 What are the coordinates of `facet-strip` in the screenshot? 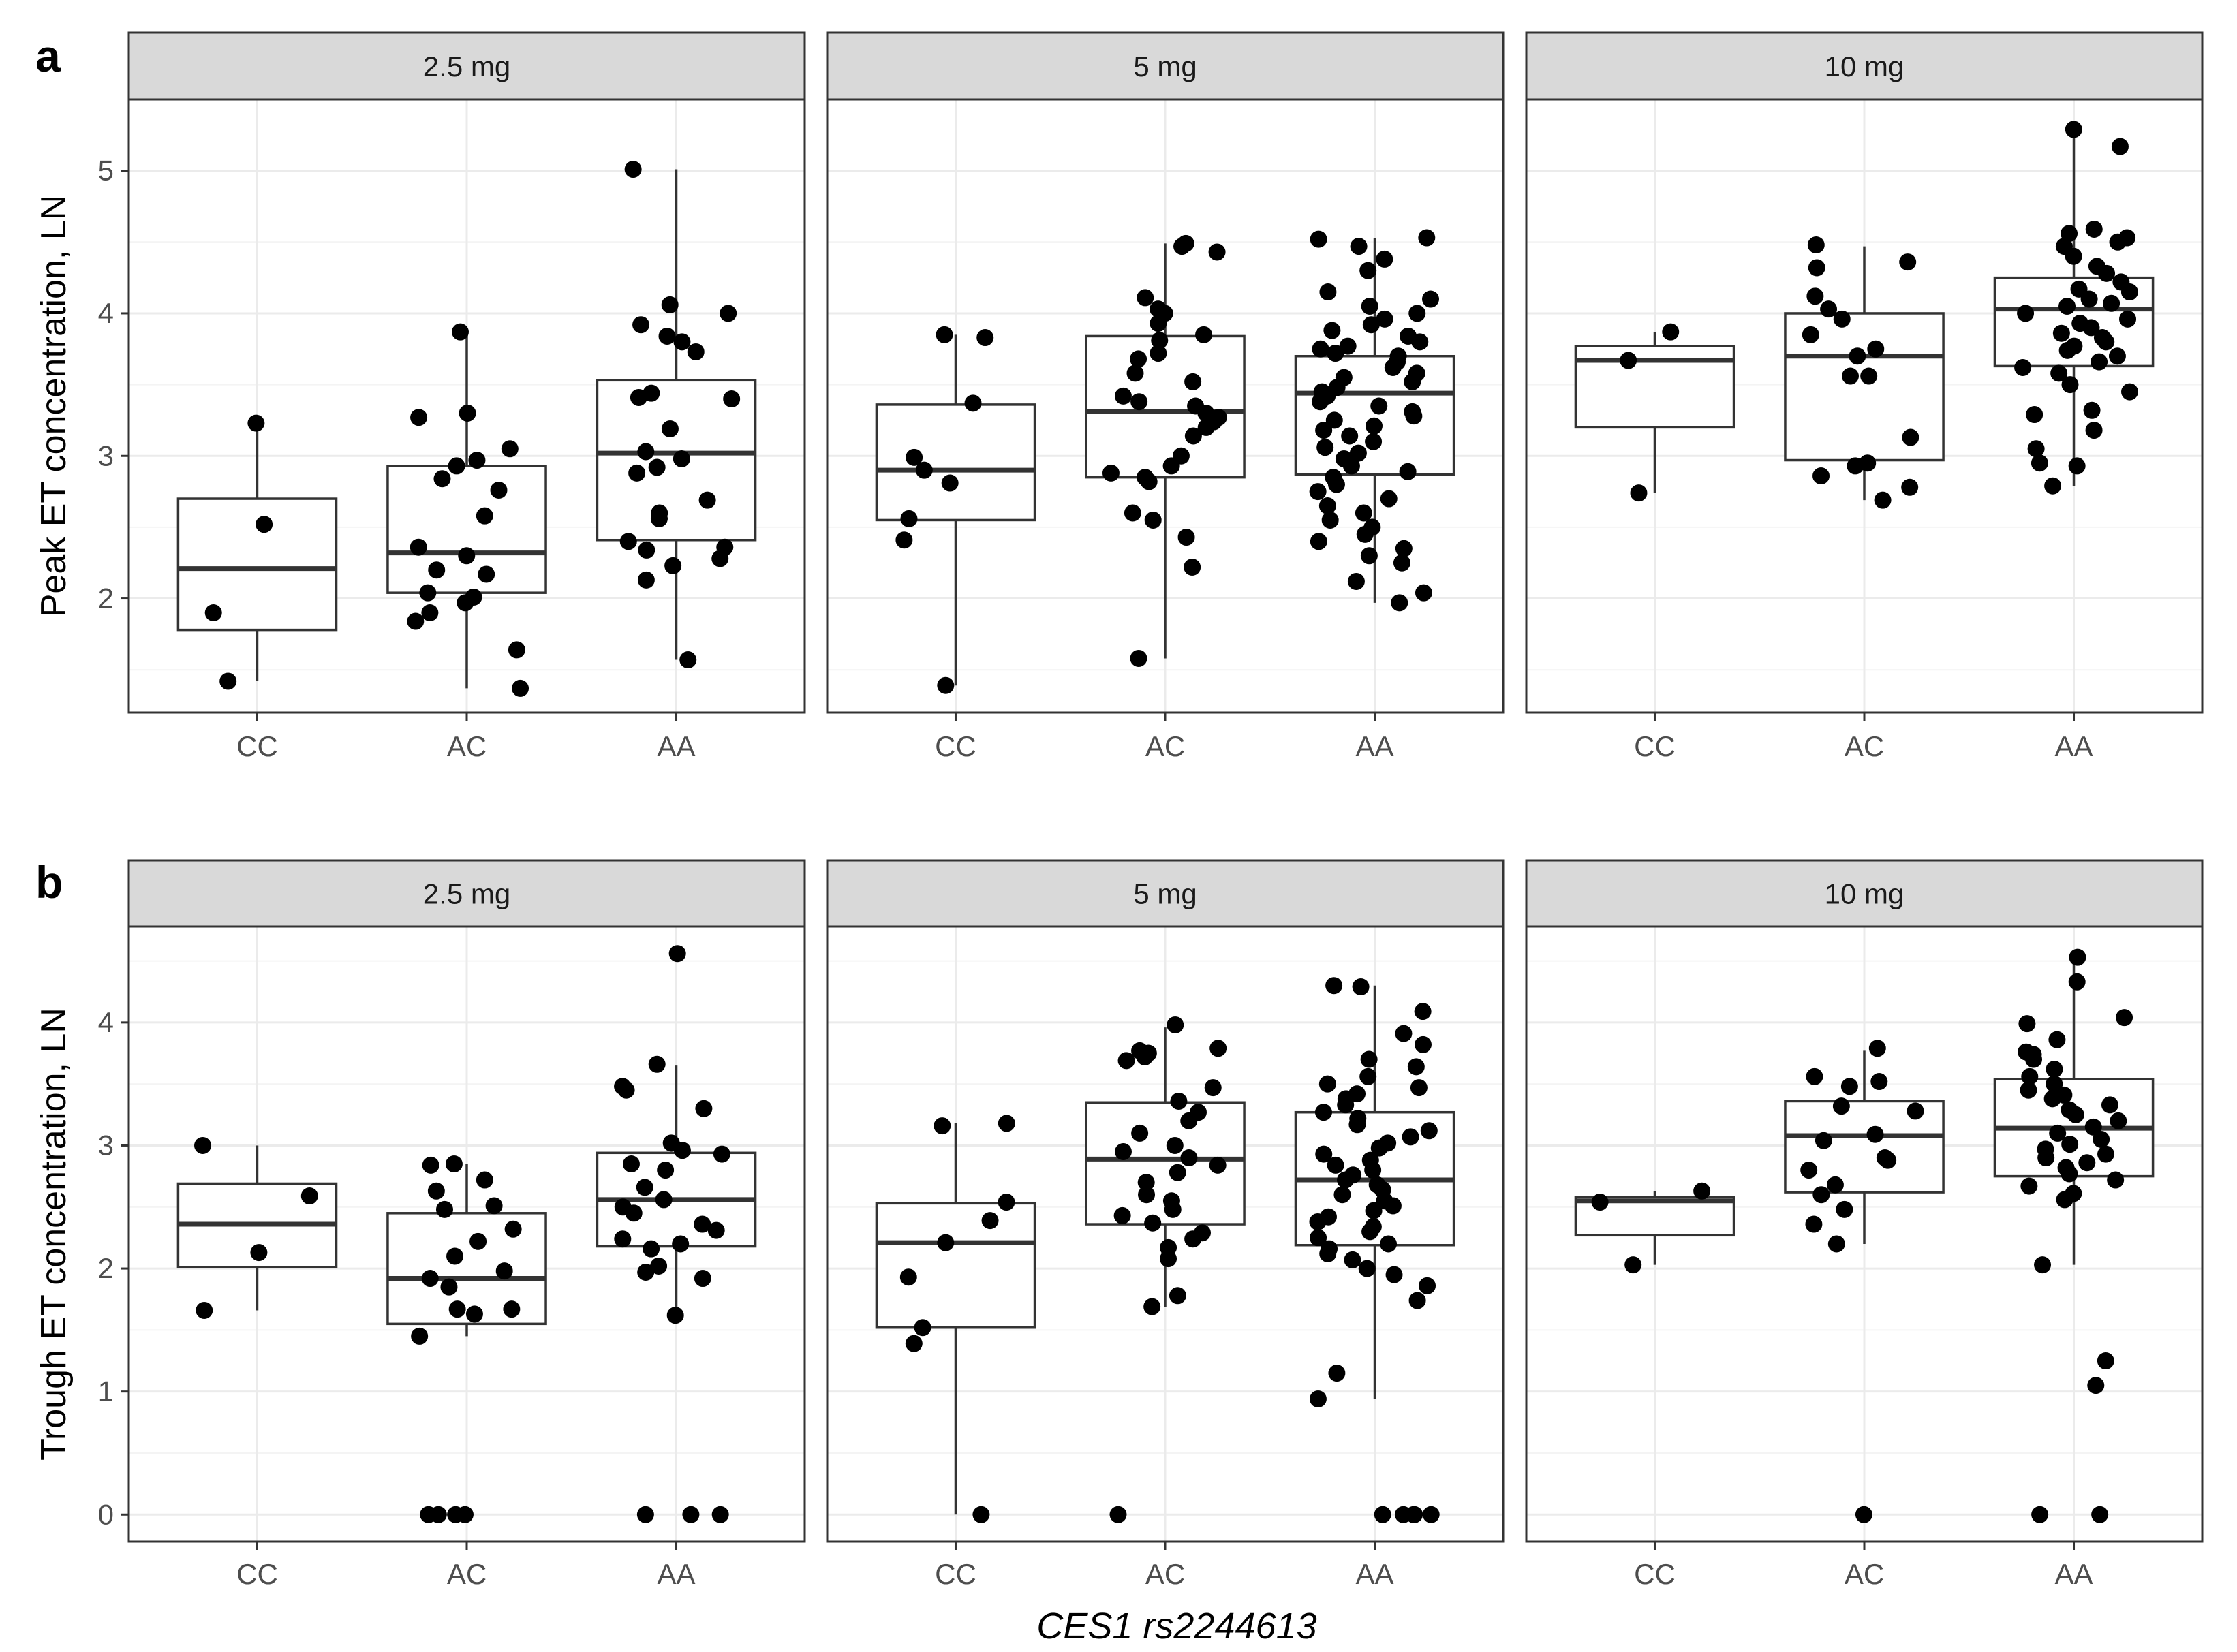 It's located at (467, 893).